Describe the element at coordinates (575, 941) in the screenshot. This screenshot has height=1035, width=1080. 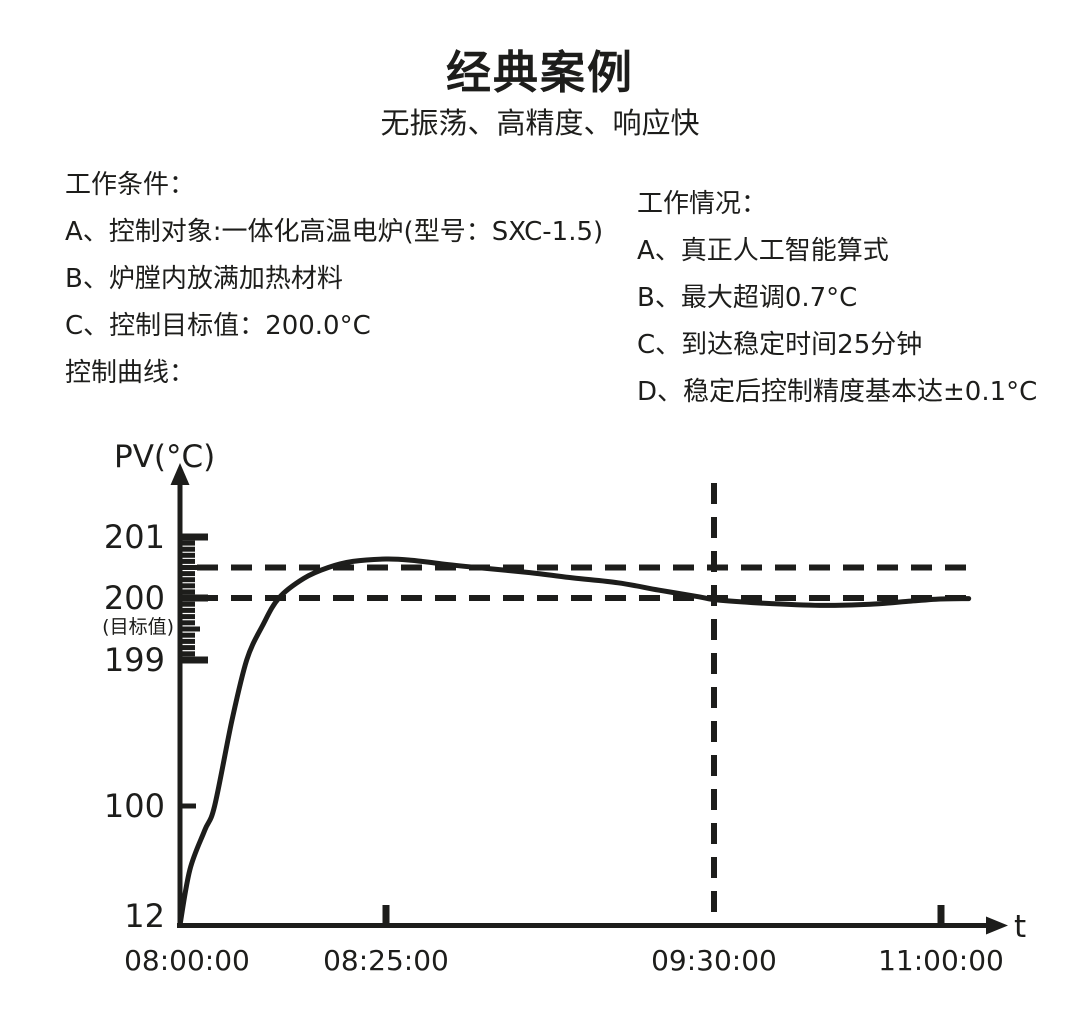
I see `x-axis: 08:00:00 08:25:00 09:30:00 11:00:00 t` at that location.